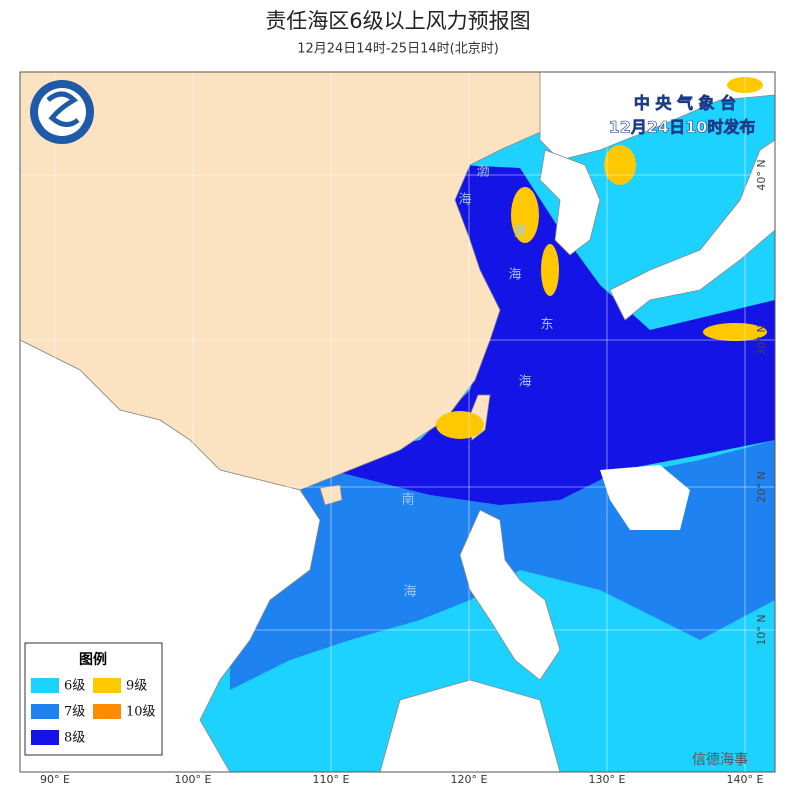  I want to click on legend-label: 6级, so click(74, 686).